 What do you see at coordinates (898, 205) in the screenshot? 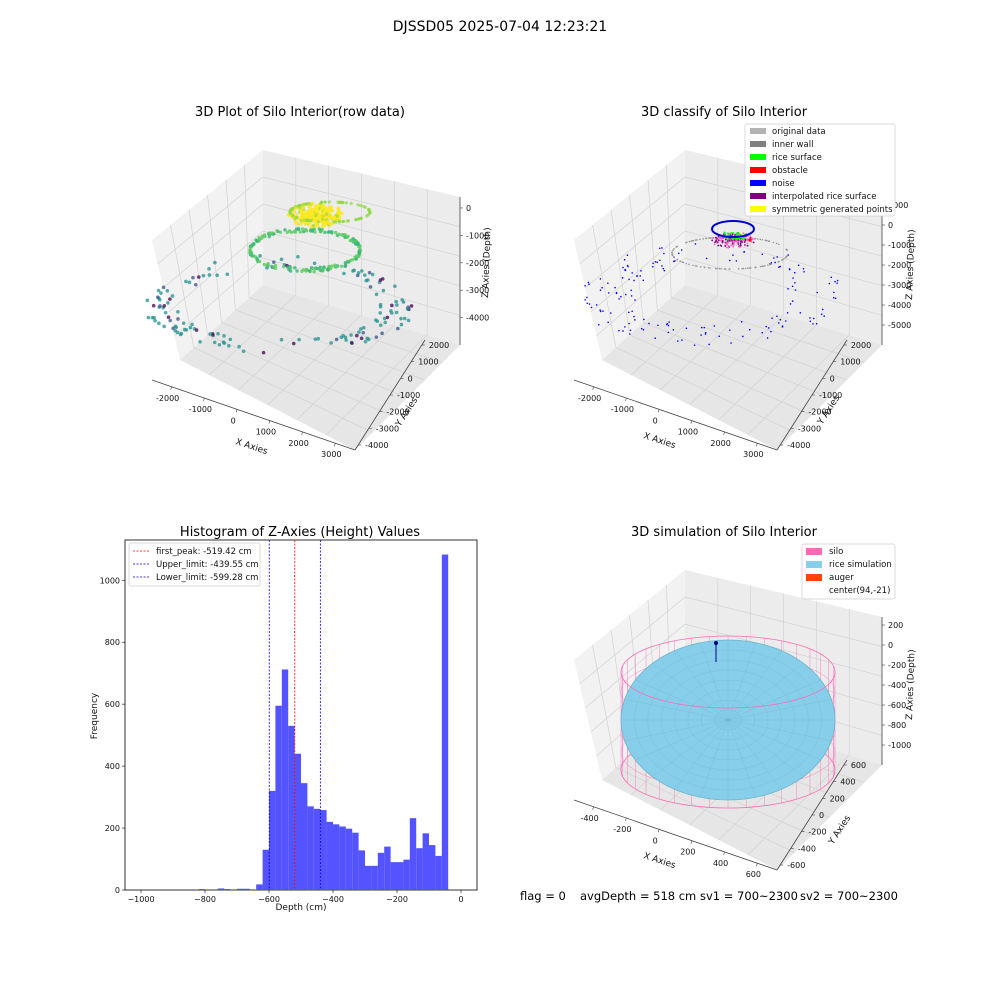
I see `z-tick-label: 1000` at bounding box center [898, 205].